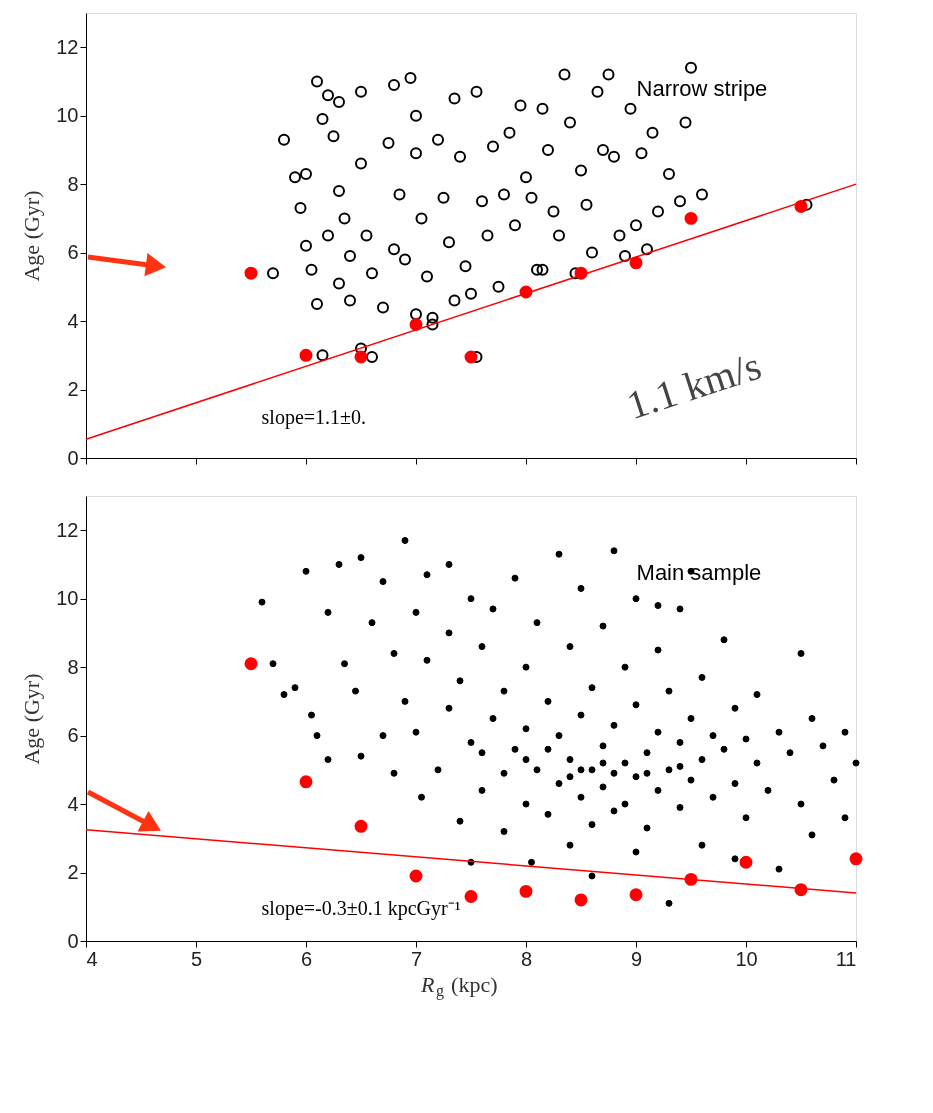 Image resolution: width=933 pixels, height=1113 pixels. I want to click on annotation: Main sample, so click(699, 572).